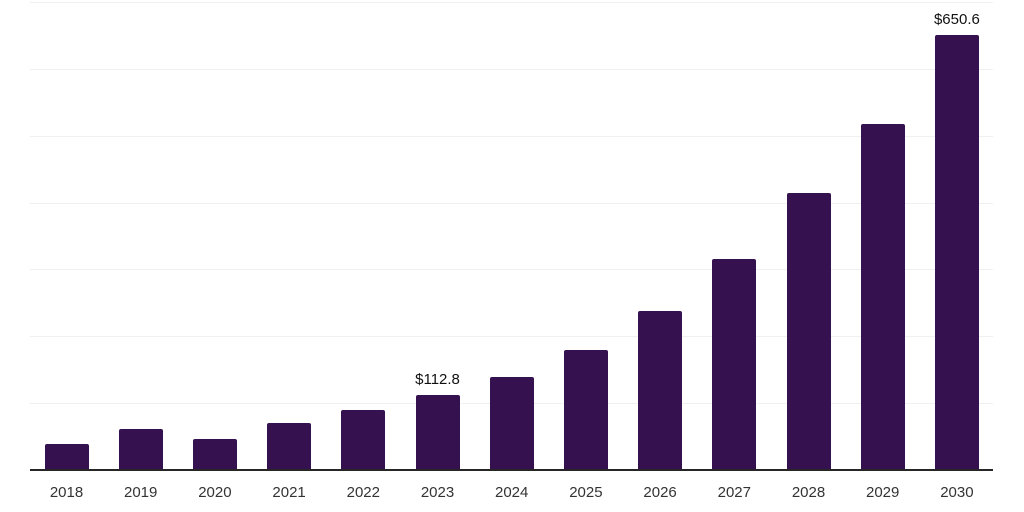 This screenshot has width=1024, height=512. What do you see at coordinates (734, 492) in the screenshot?
I see `x-tick-label-2027: 2027` at bounding box center [734, 492].